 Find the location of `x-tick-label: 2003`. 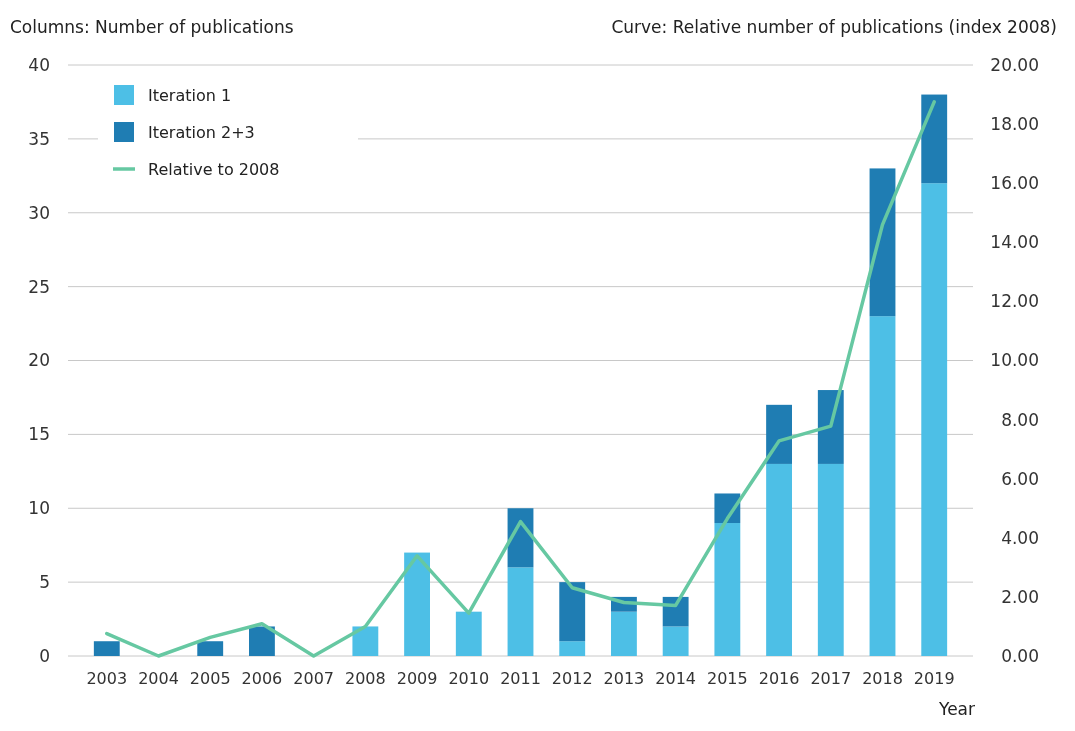

x-tick-label: 2003 is located at coordinates (107, 678).